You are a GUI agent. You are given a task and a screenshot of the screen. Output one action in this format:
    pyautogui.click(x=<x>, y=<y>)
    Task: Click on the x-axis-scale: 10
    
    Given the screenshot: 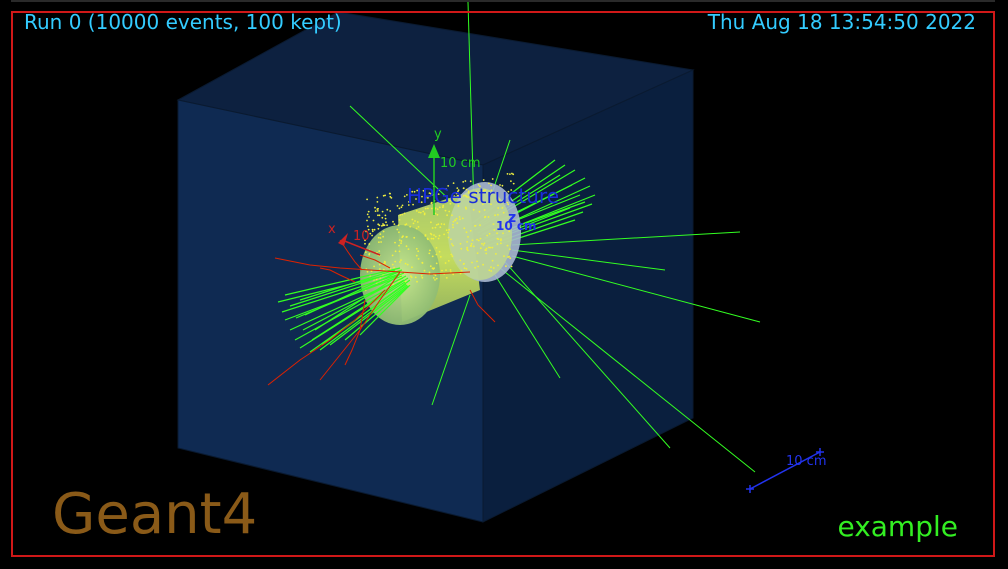 What is the action you would take?
    pyautogui.click(x=361, y=236)
    